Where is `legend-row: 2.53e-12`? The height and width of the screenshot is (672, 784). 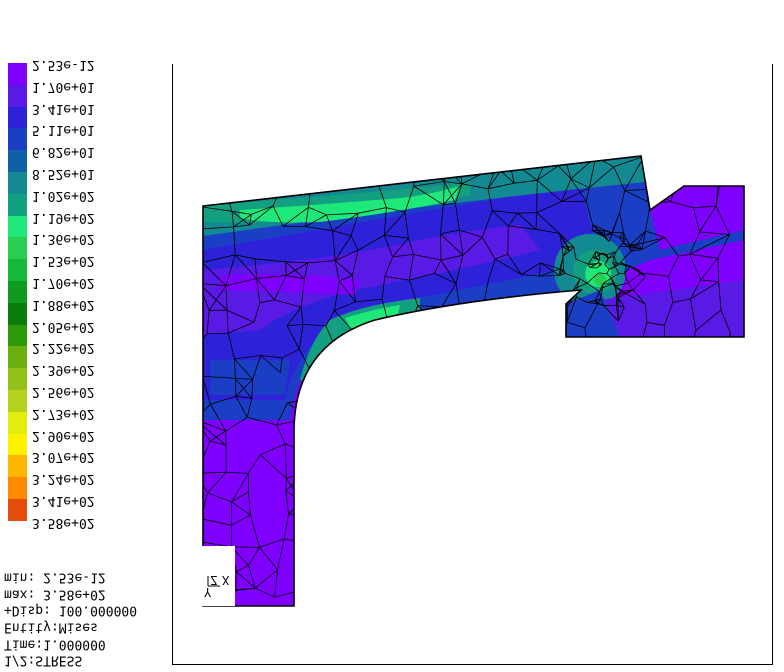
legend-row: 2.53e-12 is located at coordinates (88, 71).